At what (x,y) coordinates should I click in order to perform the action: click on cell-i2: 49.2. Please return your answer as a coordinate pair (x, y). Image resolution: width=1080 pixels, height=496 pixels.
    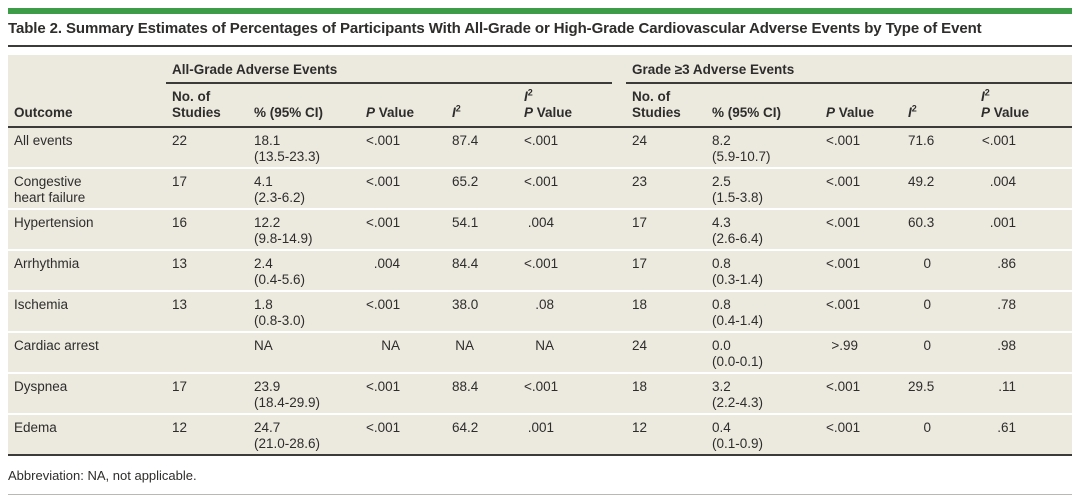
    Looking at the image, I should click on (921, 181).